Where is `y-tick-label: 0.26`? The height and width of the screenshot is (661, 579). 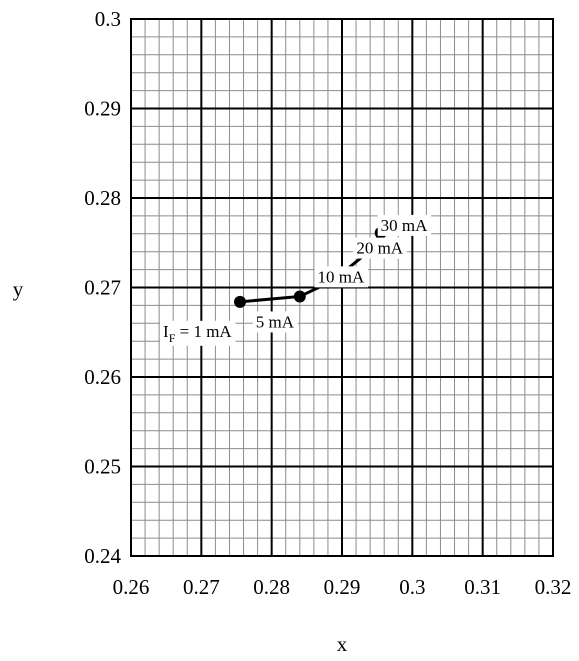 y-tick-label: 0.26 is located at coordinates (102, 377).